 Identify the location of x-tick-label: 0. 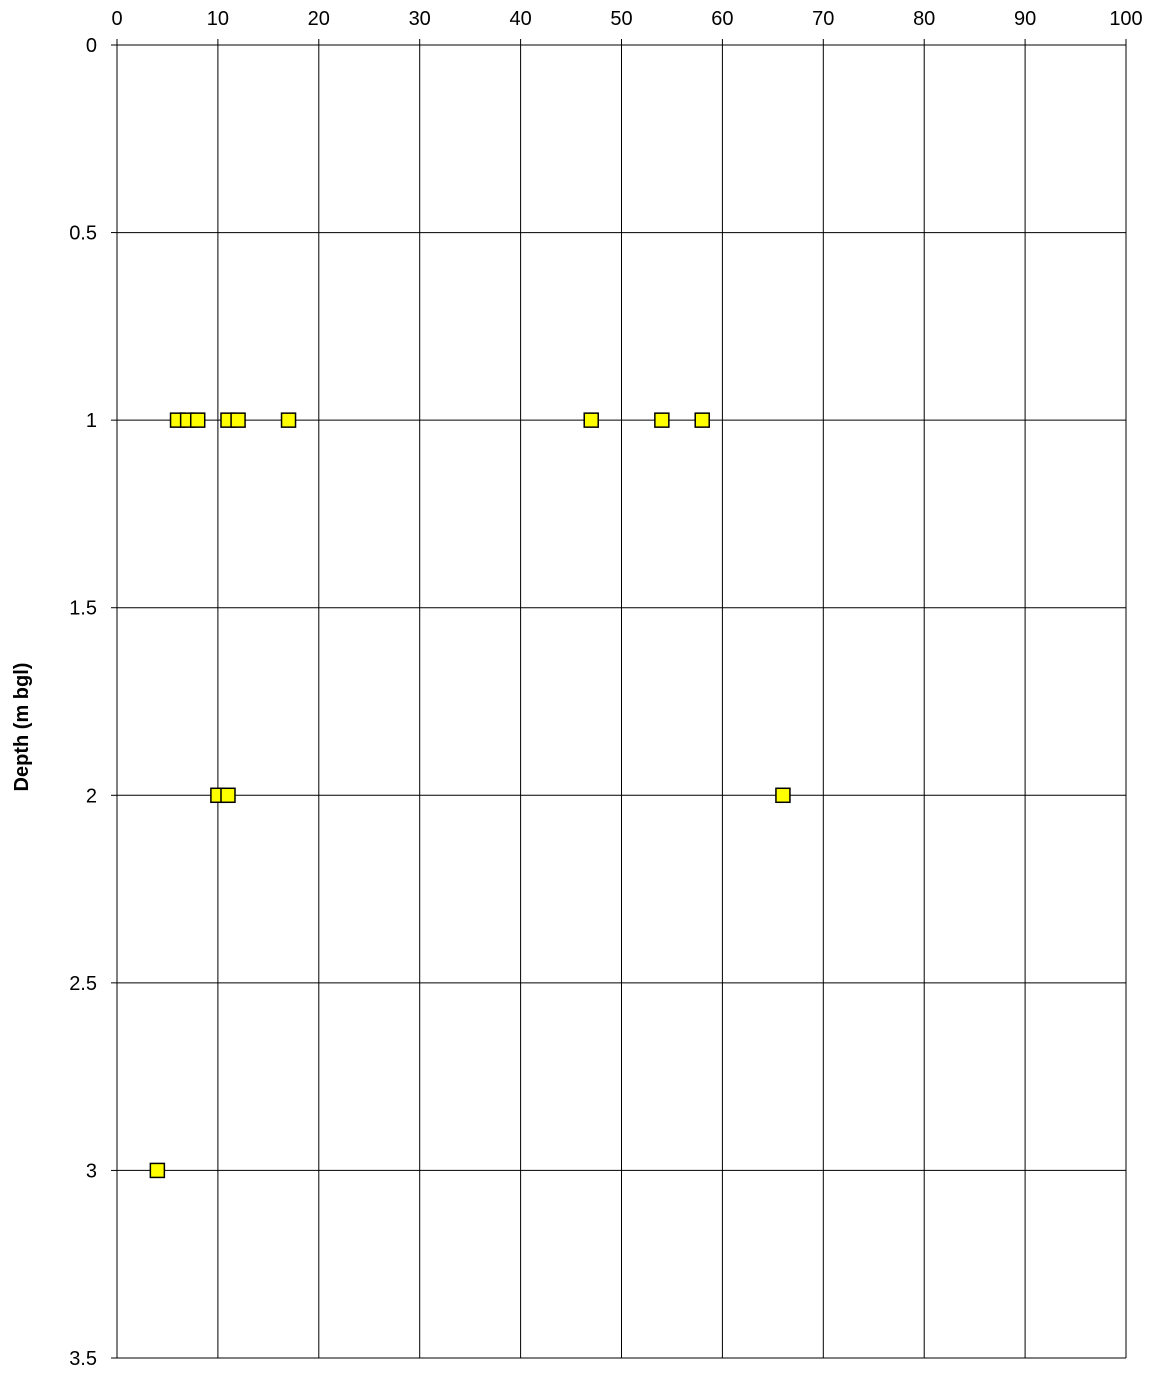
(116, 19).